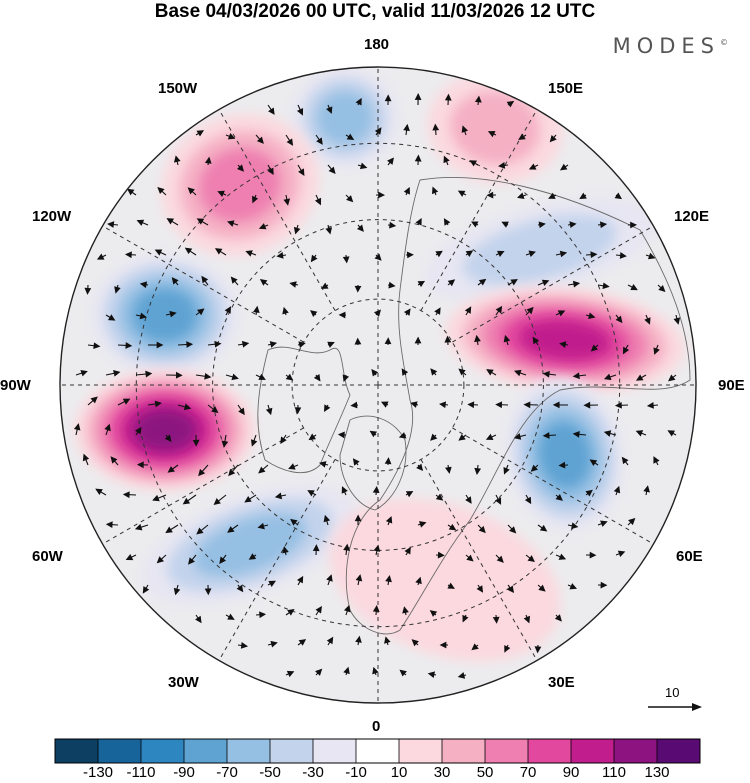 This screenshot has width=750, height=783. I want to click on label-lon-150w: 150W, so click(178, 88).